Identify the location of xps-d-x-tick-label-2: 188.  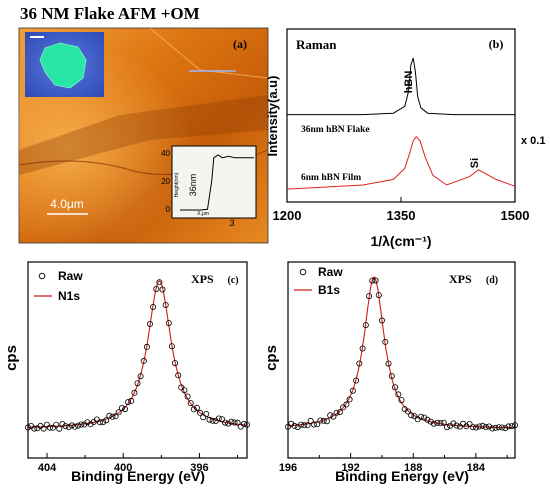
(413, 468).